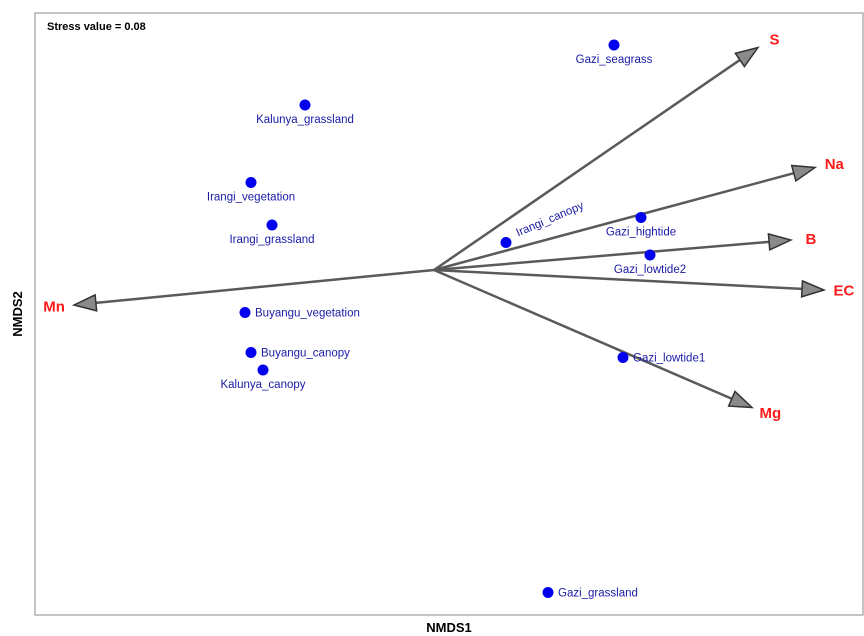 The image size is (864, 636). What do you see at coordinates (598, 594) in the screenshot?
I see `point-label-gazi-grassland: Gazi_grassland` at bounding box center [598, 594].